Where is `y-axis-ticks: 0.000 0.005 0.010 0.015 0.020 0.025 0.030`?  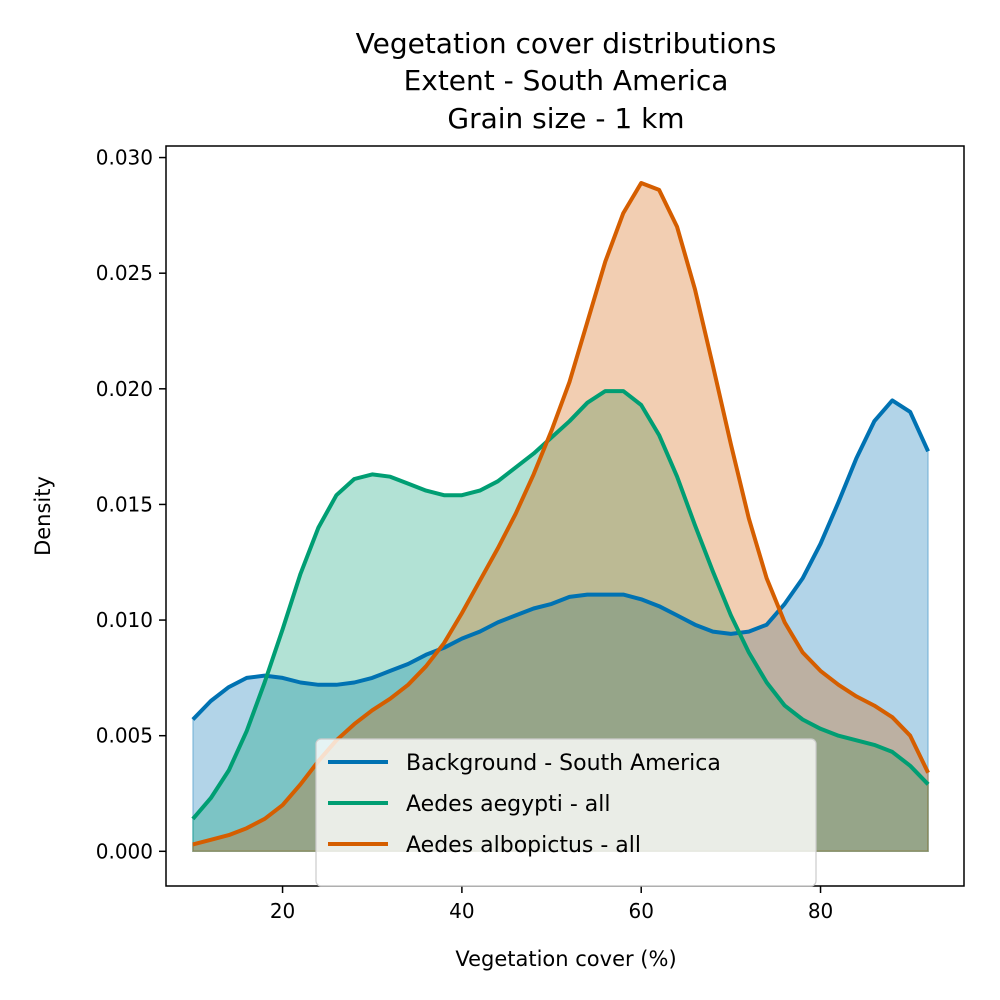 y-axis-ticks: 0.000 0.005 0.010 0.015 0.020 0.025 0.030 is located at coordinates (131, 504).